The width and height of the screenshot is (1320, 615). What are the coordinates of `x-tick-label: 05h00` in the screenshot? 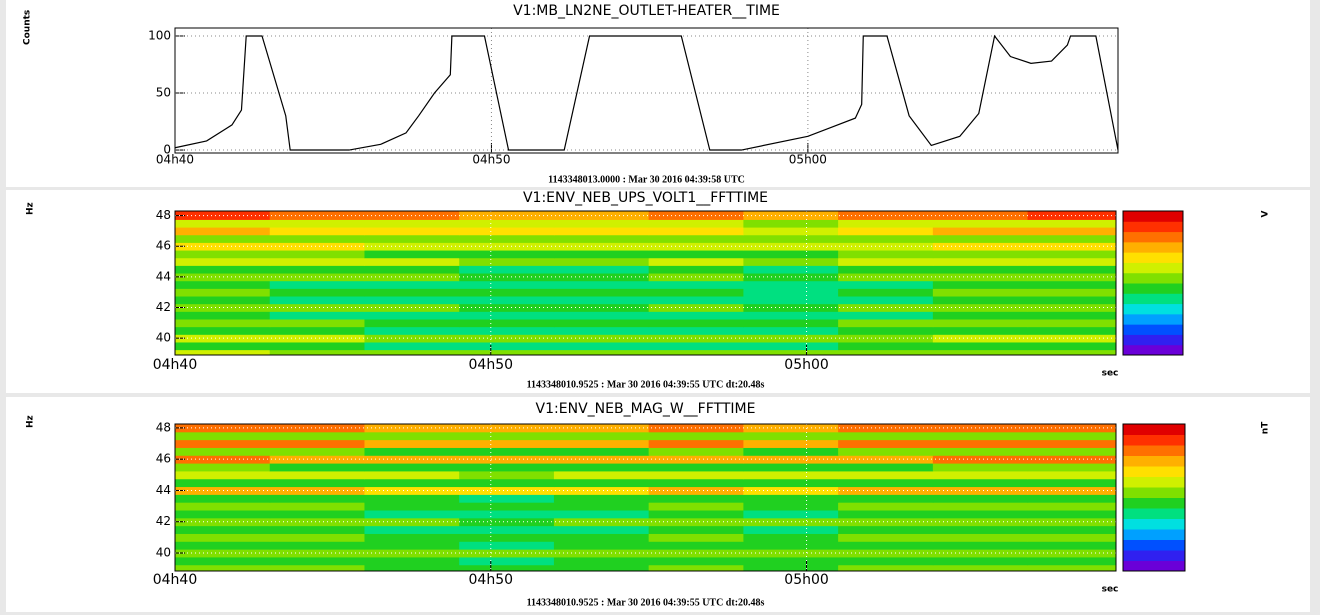 It's located at (806, 580).